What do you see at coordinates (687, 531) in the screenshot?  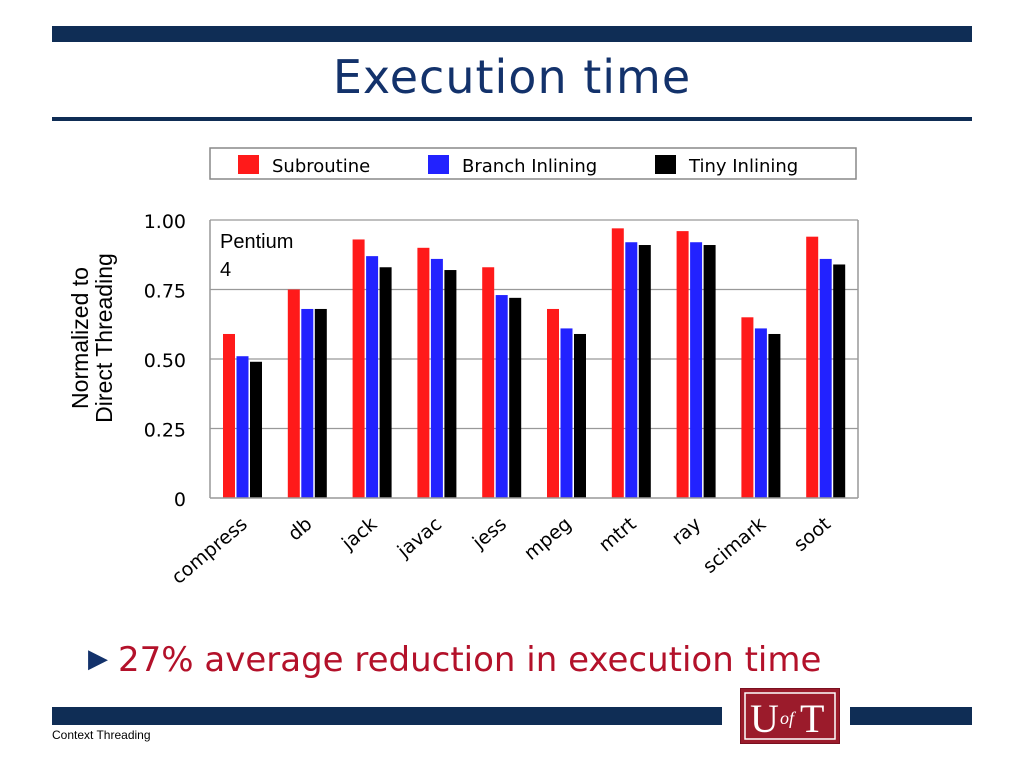 I see `x-tick-label: ray` at bounding box center [687, 531].